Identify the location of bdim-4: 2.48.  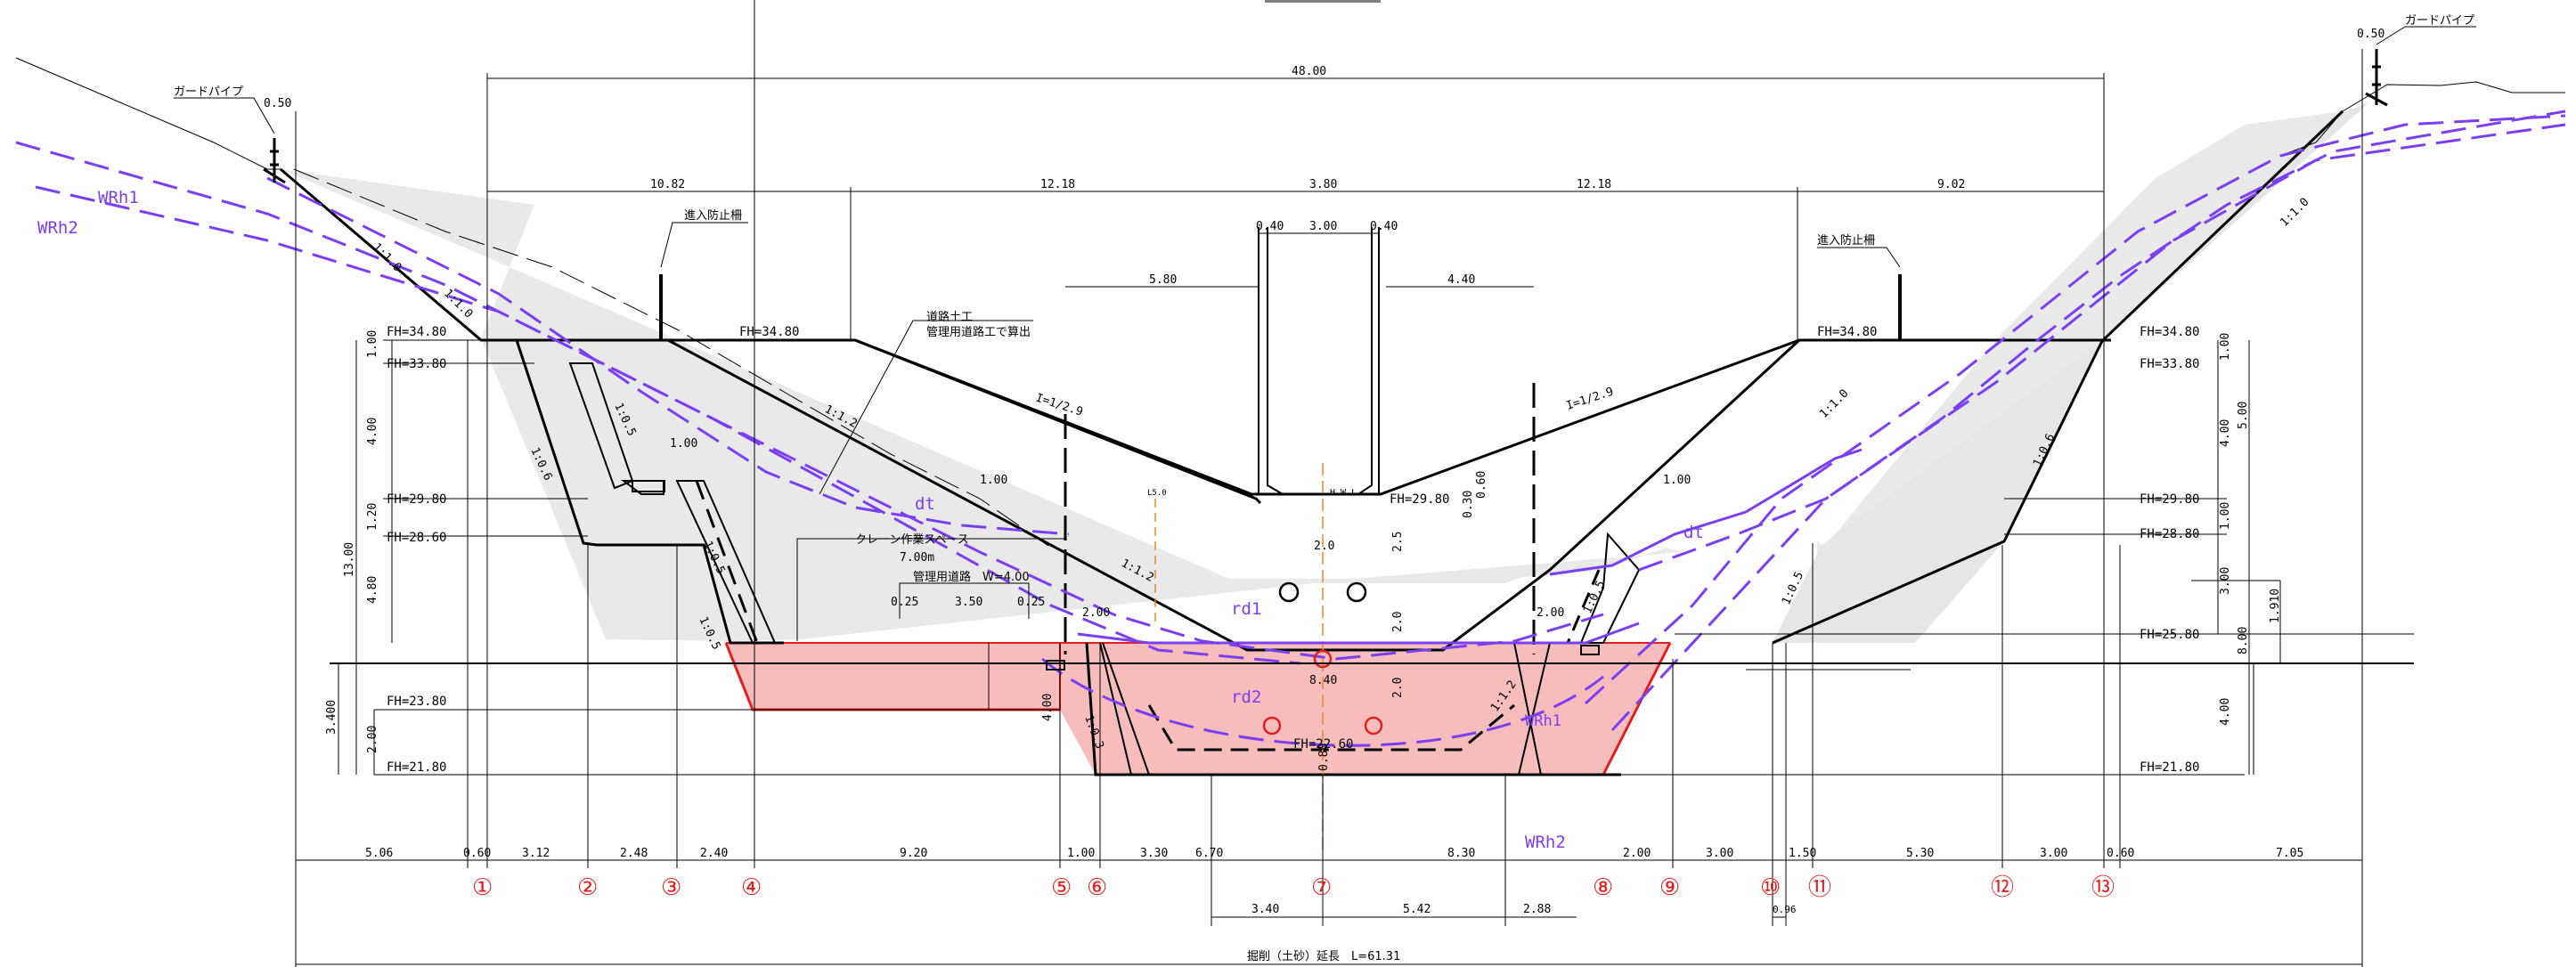
(634, 853).